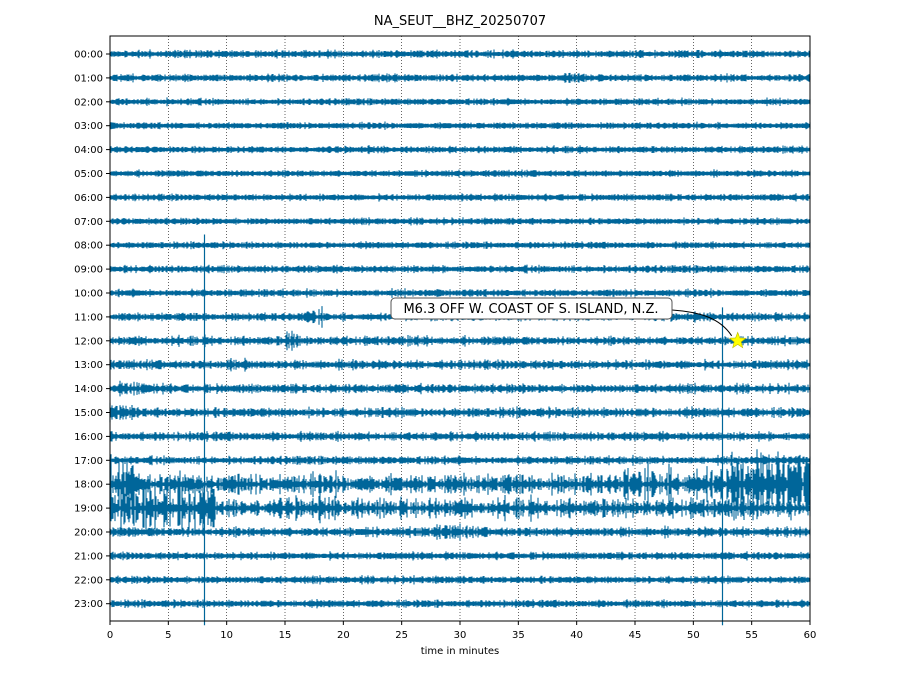 This screenshot has width=919, height=690. What do you see at coordinates (88, 294) in the screenshot?
I see `y-tick-label: 10:00` at bounding box center [88, 294].